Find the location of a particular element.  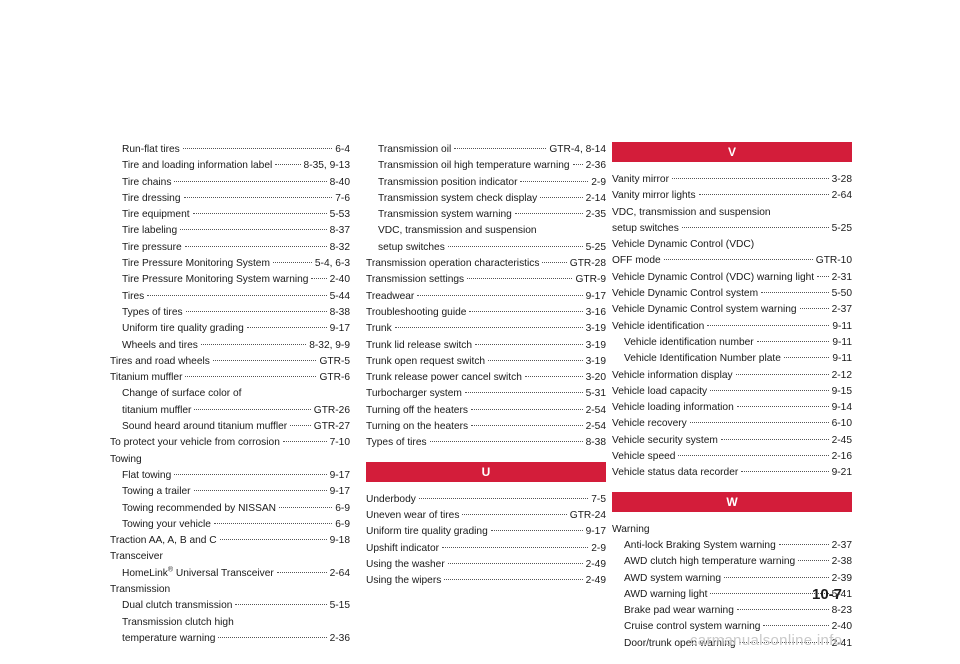

index-entry-page: 2-41 is located at coordinates (841, 643).